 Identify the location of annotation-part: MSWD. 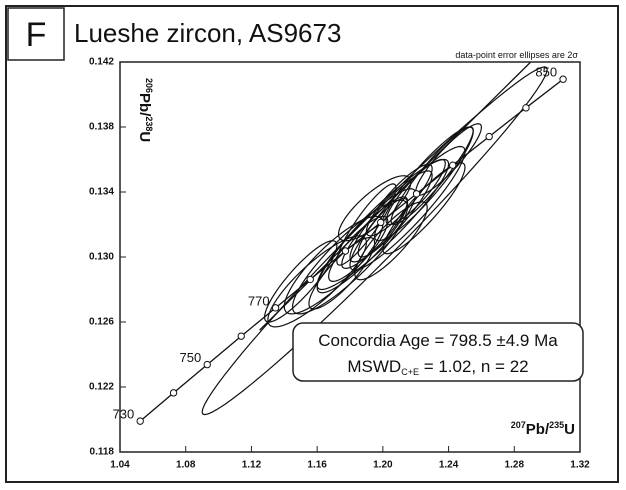
(374, 366).